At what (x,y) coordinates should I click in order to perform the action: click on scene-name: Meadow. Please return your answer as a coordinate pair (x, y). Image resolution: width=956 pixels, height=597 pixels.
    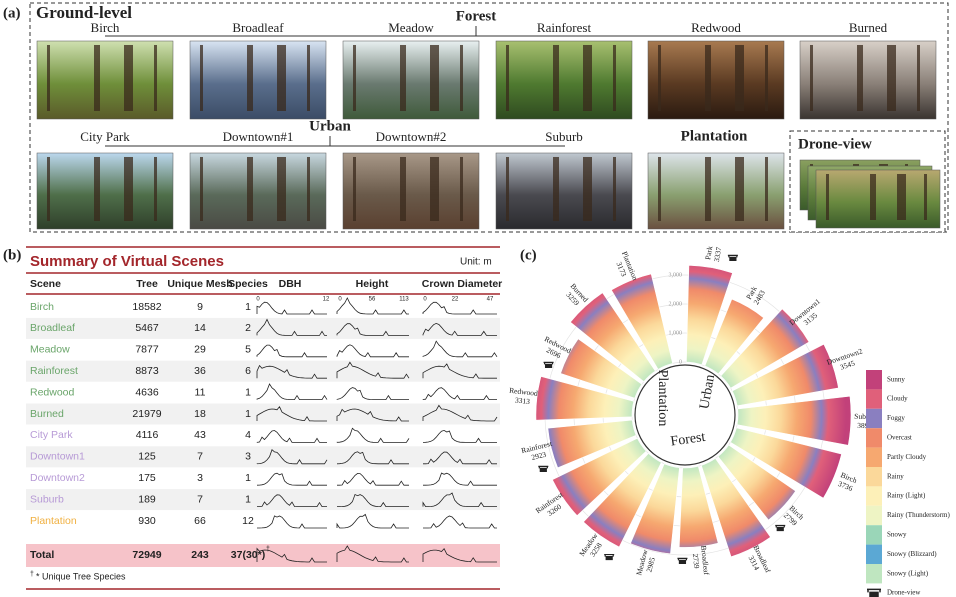
    Looking at the image, I should click on (411, 27).